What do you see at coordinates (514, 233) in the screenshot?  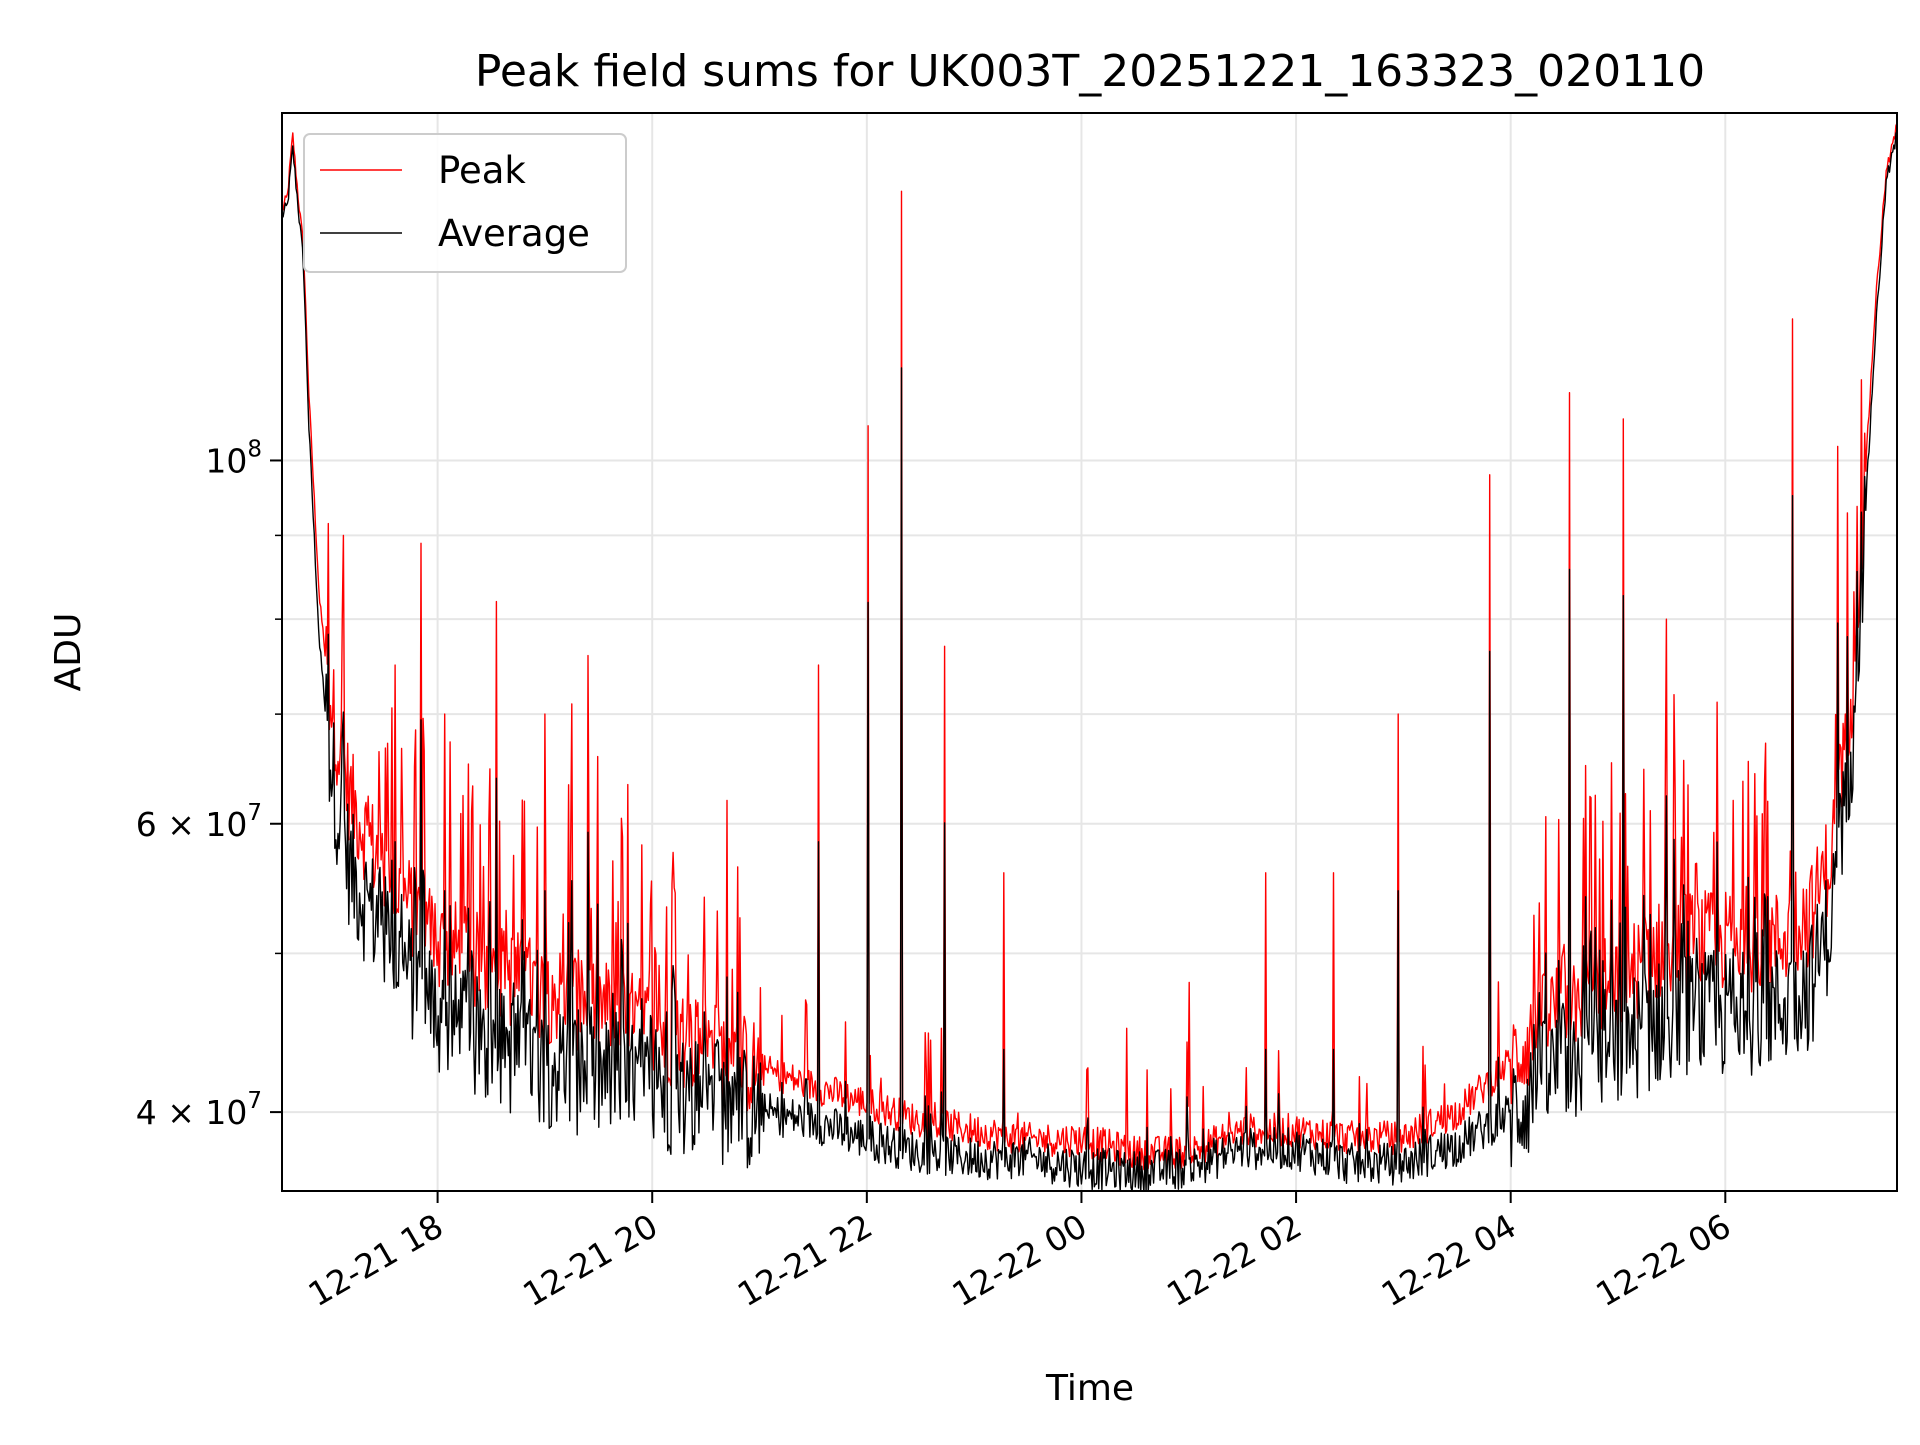 I see `legend-label-average: Average` at bounding box center [514, 233].